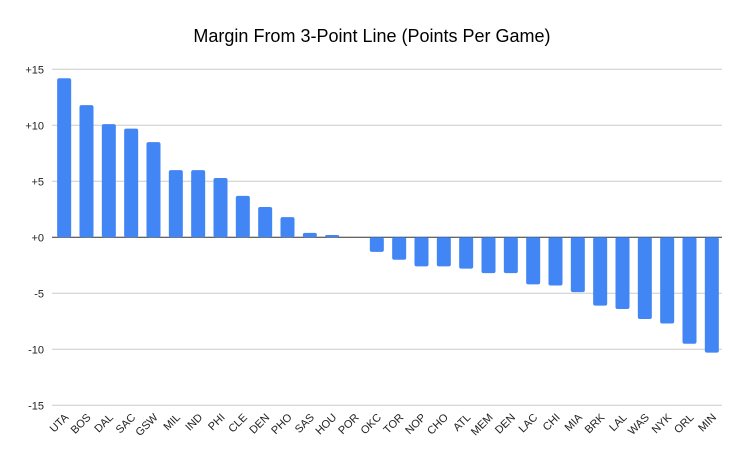  What do you see at coordinates (216, 422) in the screenshot?
I see `x-tick-label: PHI` at bounding box center [216, 422].